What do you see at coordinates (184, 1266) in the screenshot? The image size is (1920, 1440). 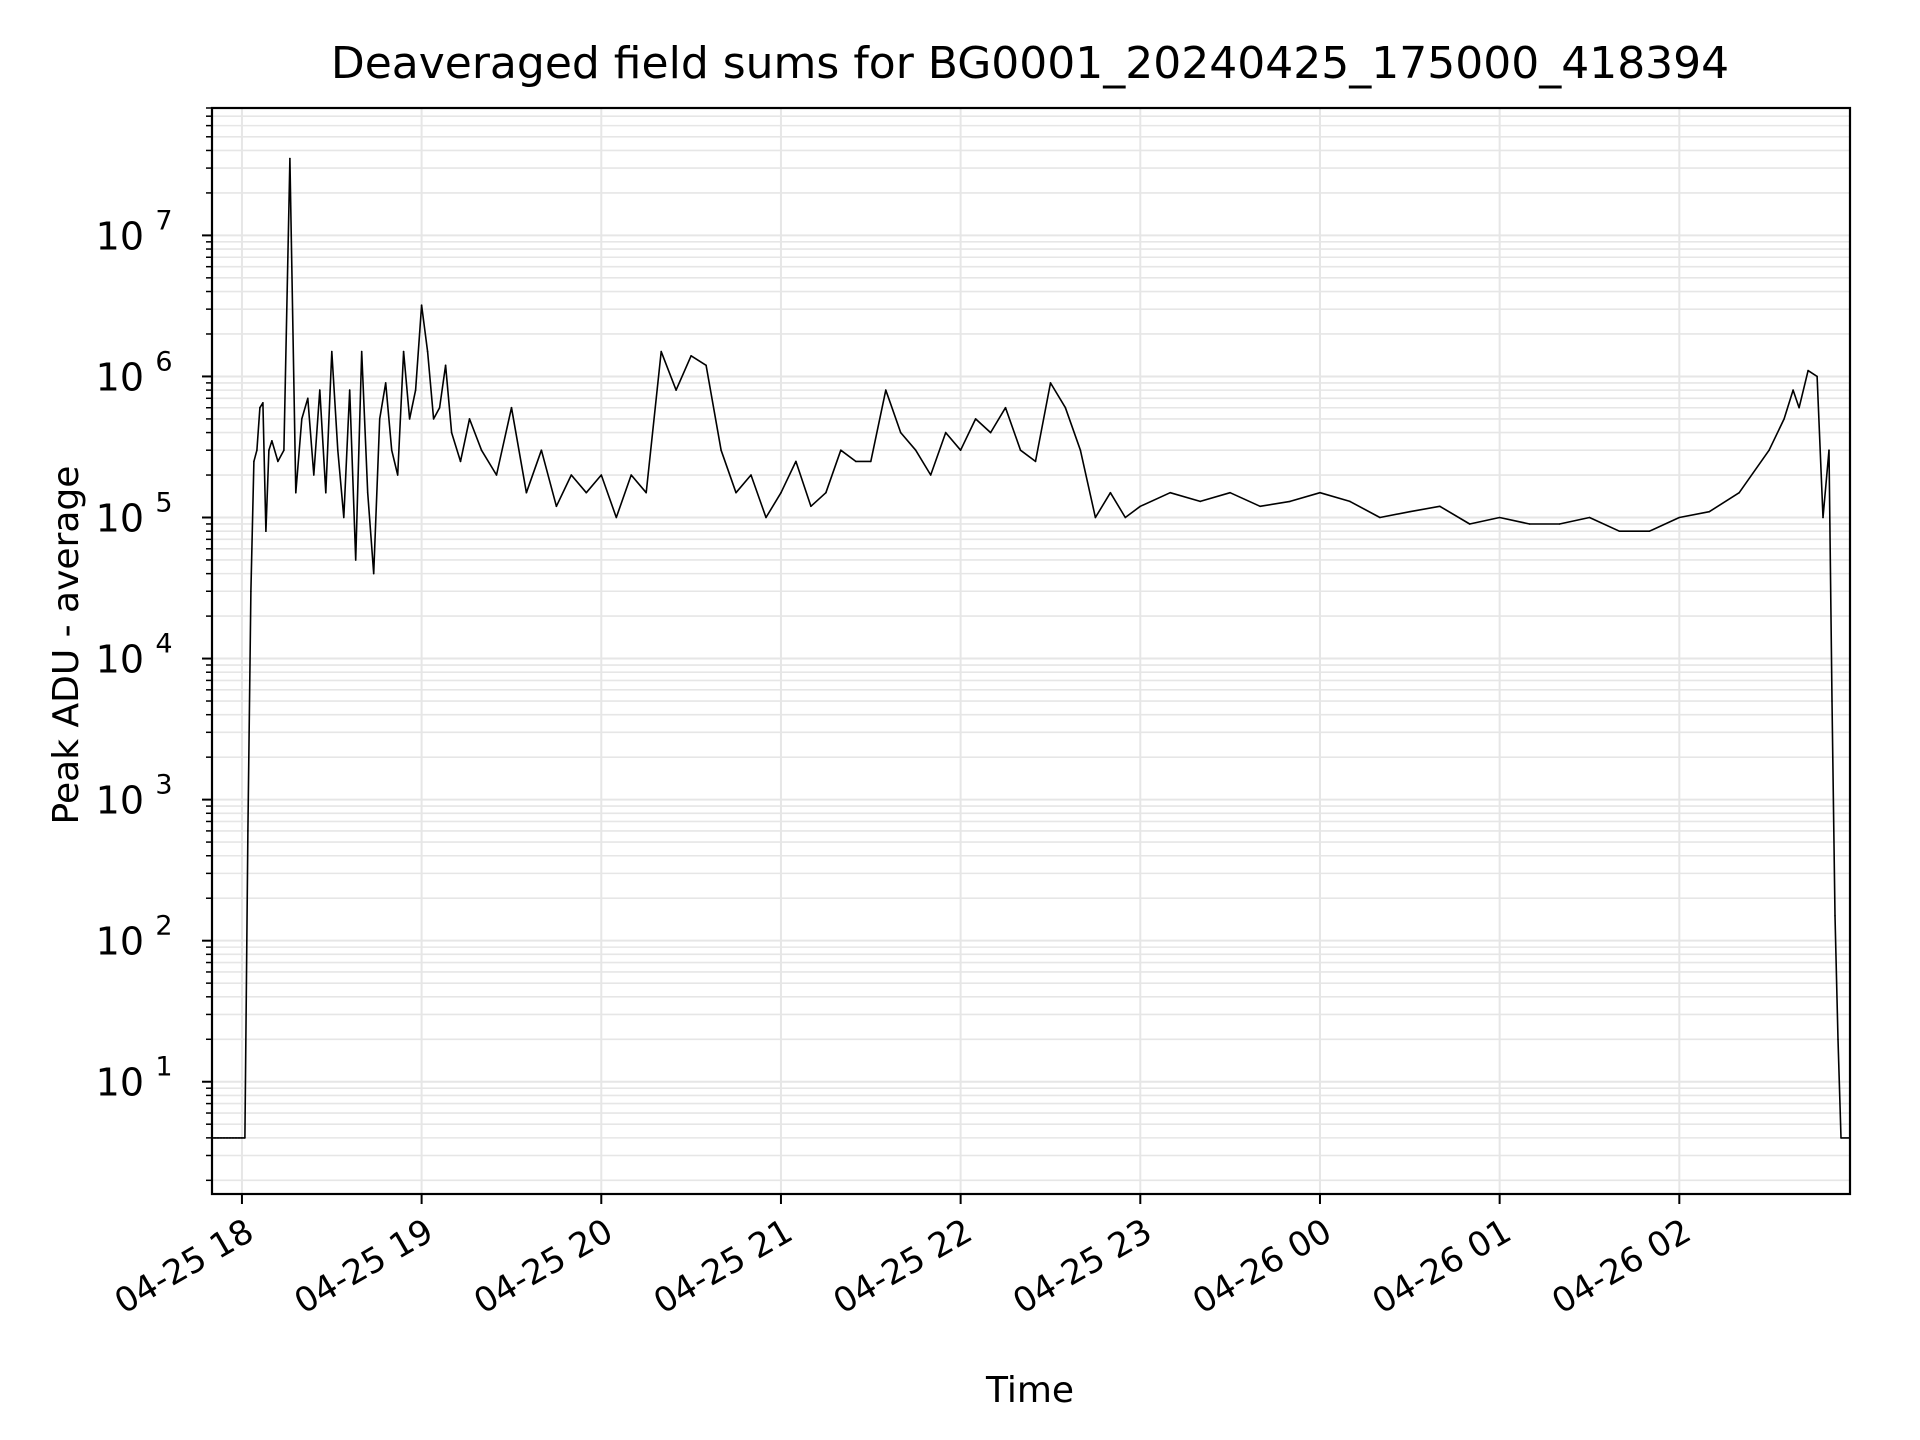 I see `x-tick-label: 04-25 18` at bounding box center [184, 1266].